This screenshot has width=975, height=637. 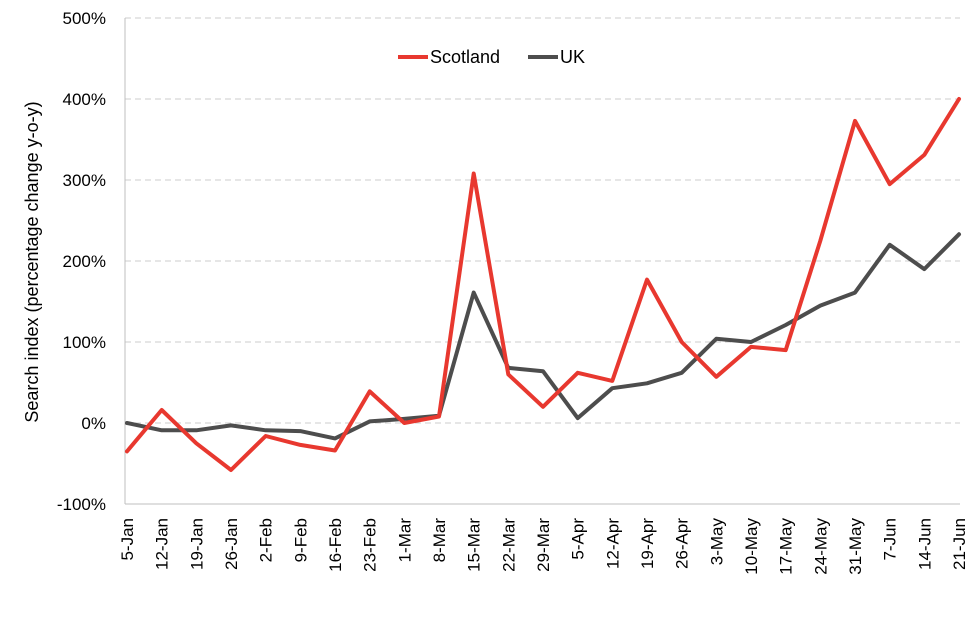 What do you see at coordinates (716, 542) in the screenshot?
I see `x-tick-label: 3-May` at bounding box center [716, 542].